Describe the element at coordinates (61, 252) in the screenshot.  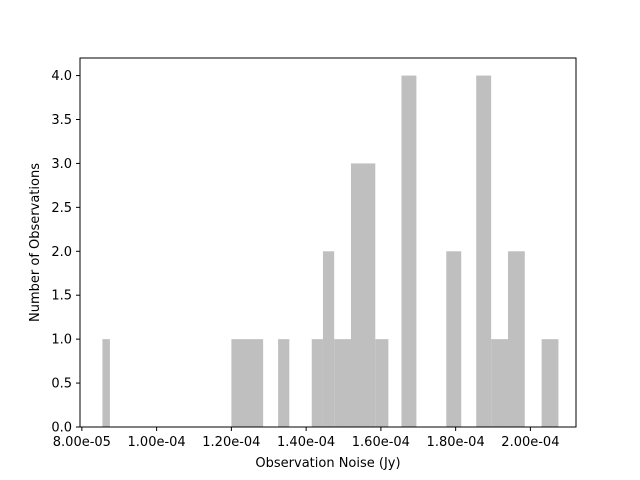
I see `y-tick-label-5: 2.0` at that location.